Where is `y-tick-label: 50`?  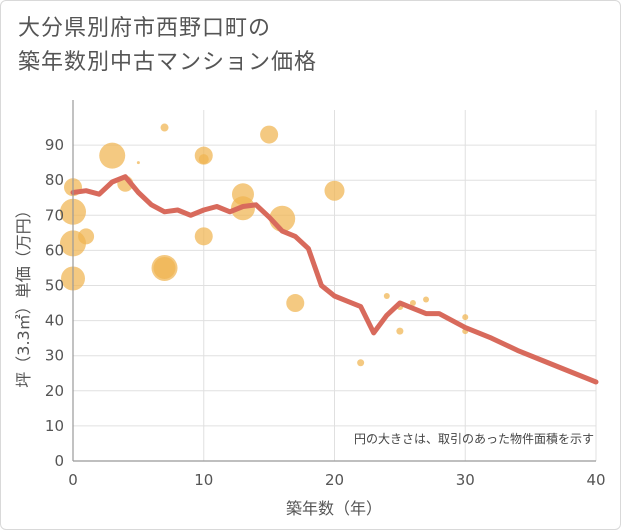
y-tick-label: 50 is located at coordinates (54, 286).